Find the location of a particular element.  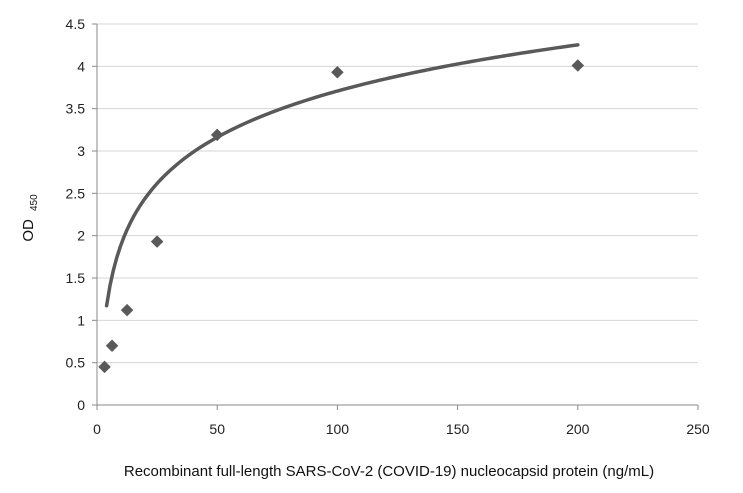

y-tick-label: 2 is located at coordinates (81, 236).